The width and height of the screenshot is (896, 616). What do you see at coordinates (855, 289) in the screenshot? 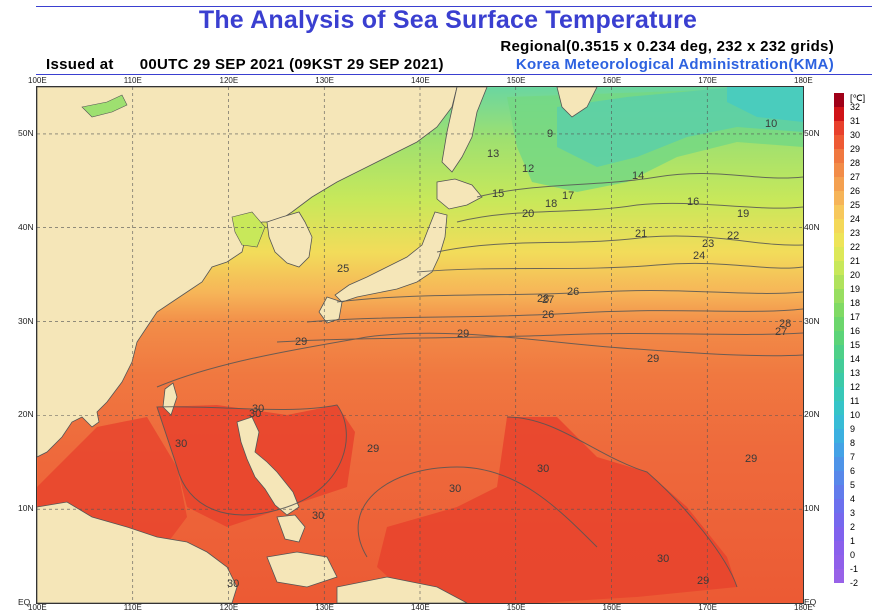
I see `legend-label: 19` at bounding box center [855, 289].